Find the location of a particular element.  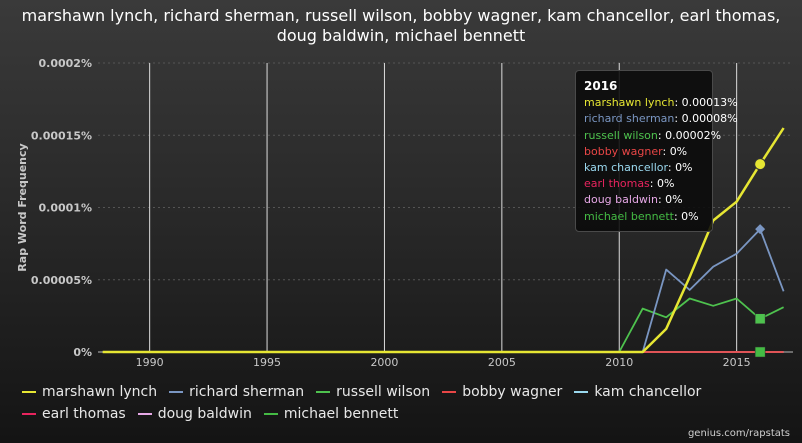

legend-item-bobby-wagner: bobby wagner is located at coordinates (502, 392).